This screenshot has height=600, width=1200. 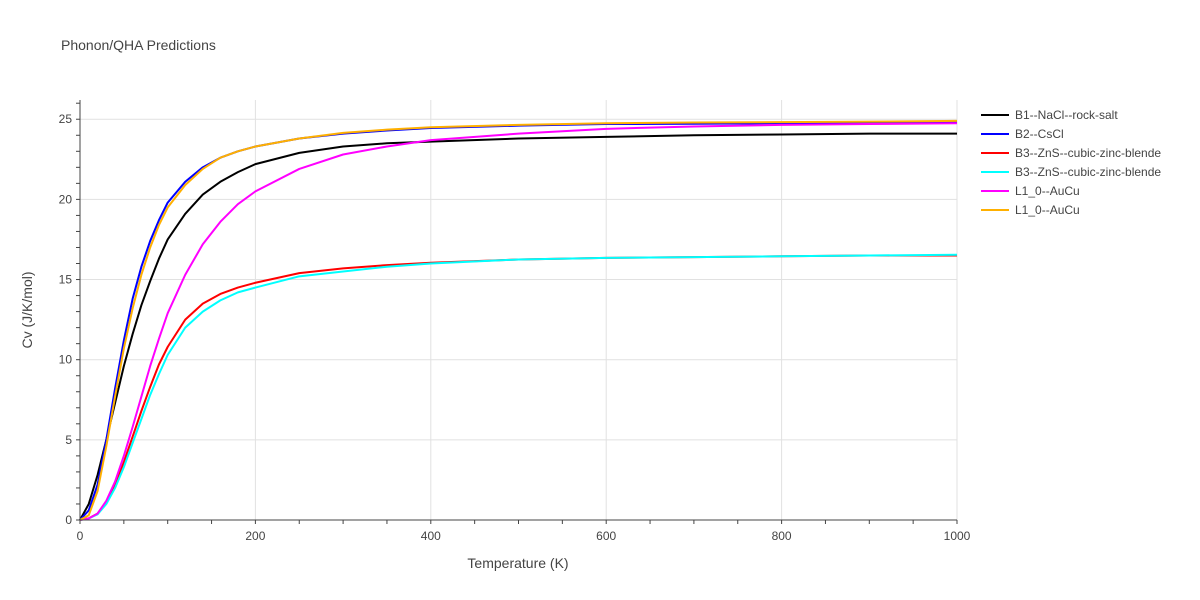 What do you see at coordinates (66, 280) in the screenshot?
I see `y-tick-label: 15` at bounding box center [66, 280].